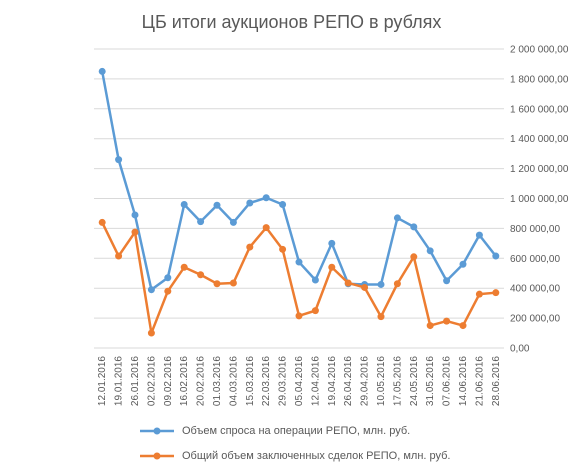 The image size is (583, 472). What do you see at coordinates (414, 381) in the screenshot?
I see `x-tick-label: 24.05.2016` at bounding box center [414, 381].